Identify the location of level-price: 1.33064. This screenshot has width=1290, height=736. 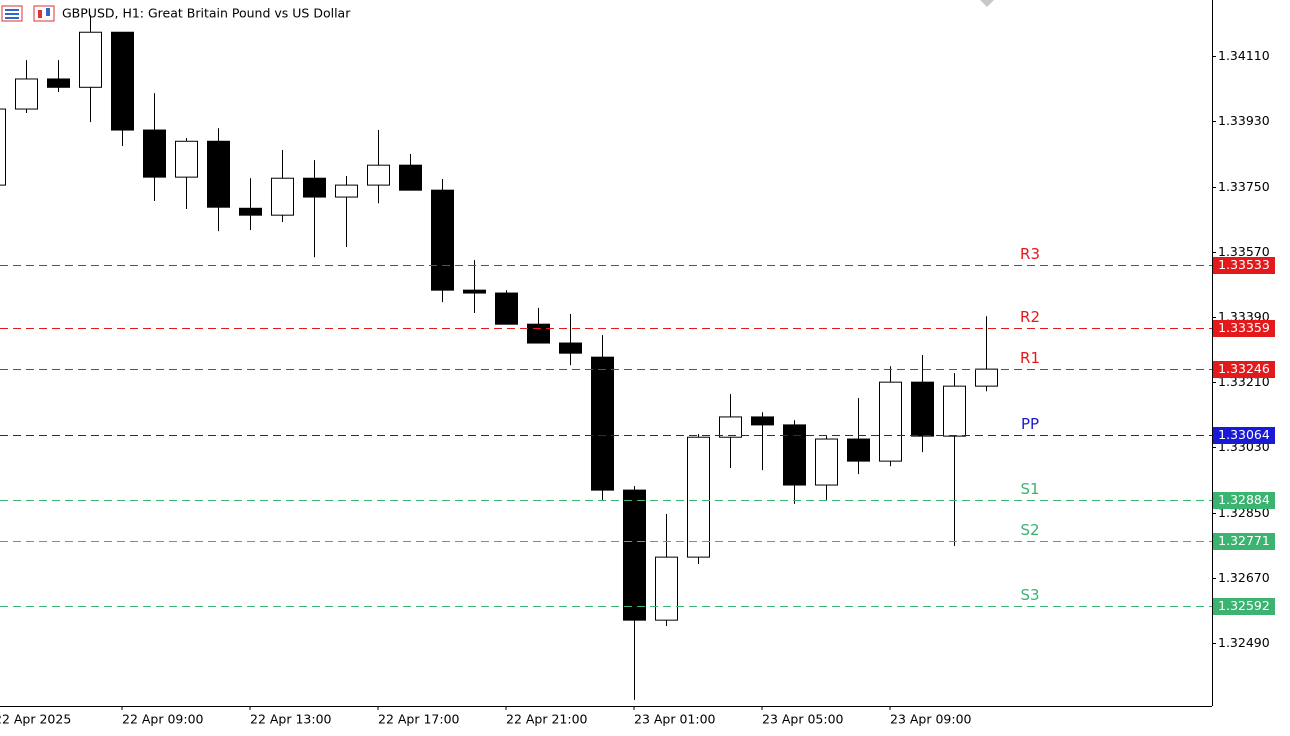
(1244, 434).